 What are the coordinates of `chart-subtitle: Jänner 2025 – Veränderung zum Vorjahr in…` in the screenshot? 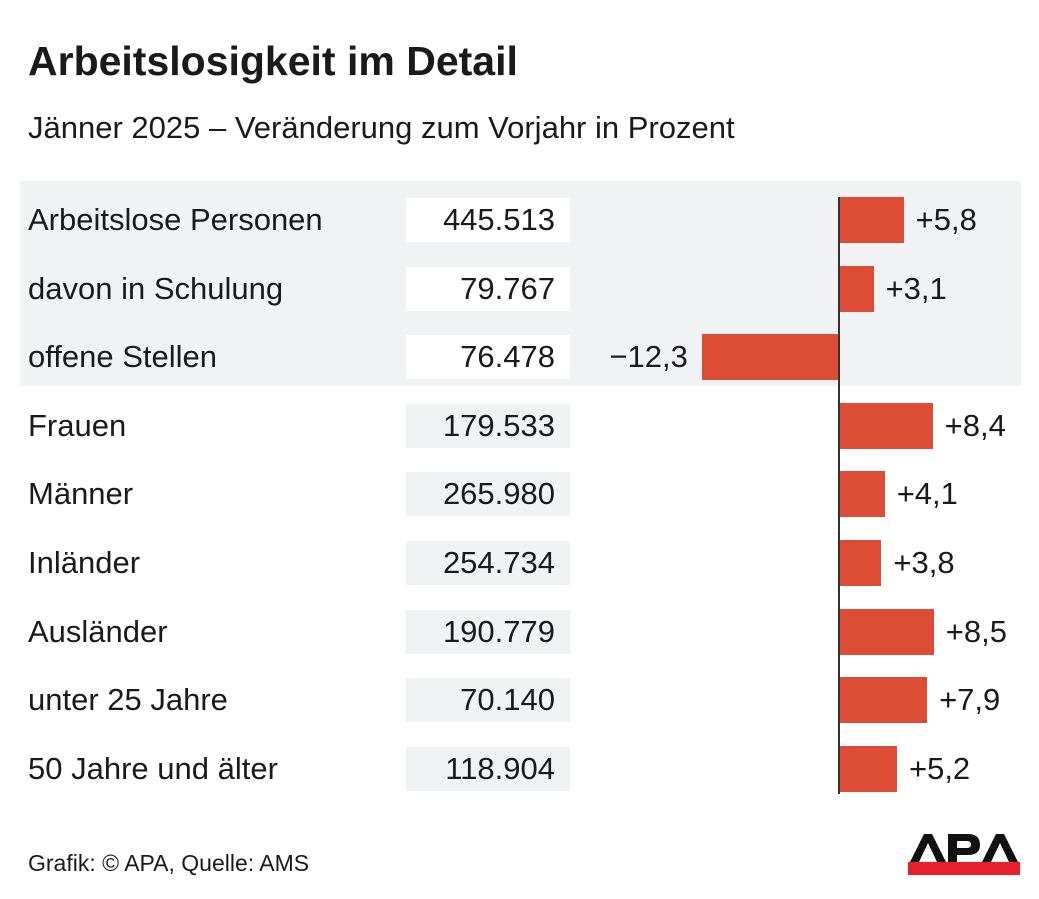 It's located at (381, 127).